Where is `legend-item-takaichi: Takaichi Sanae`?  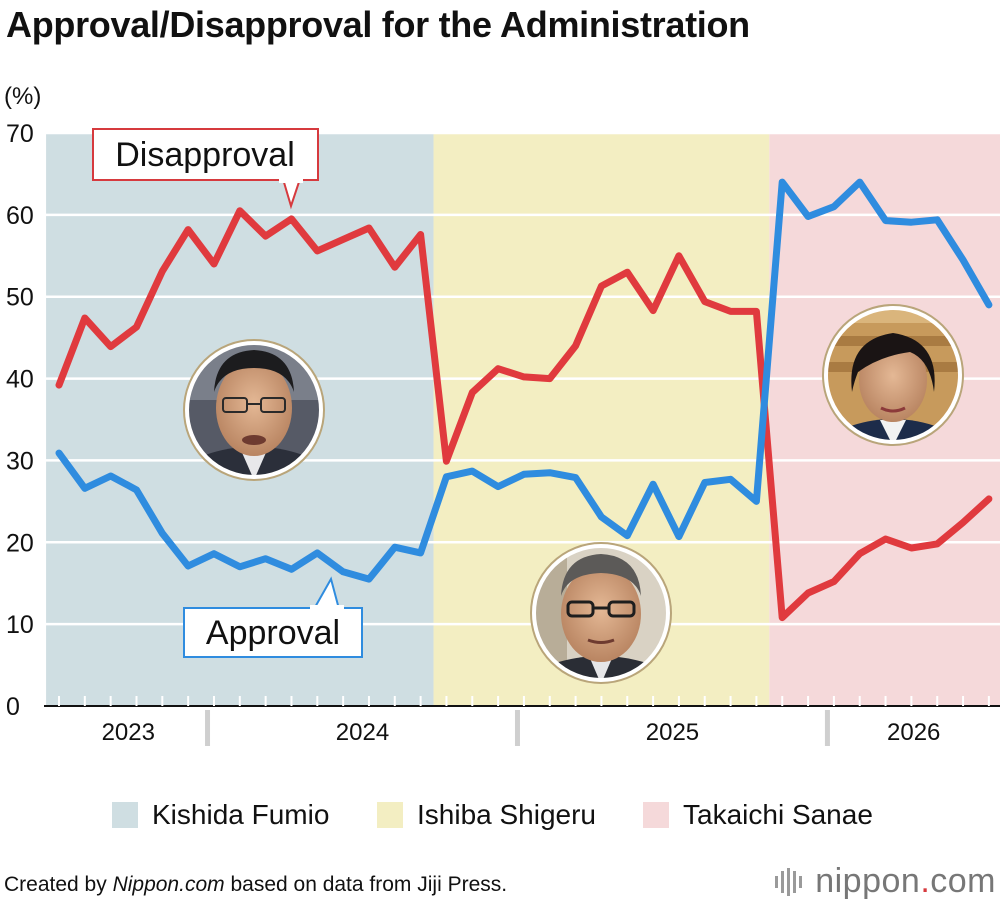
legend-item-takaichi: Takaichi Sanae is located at coordinates (758, 815).